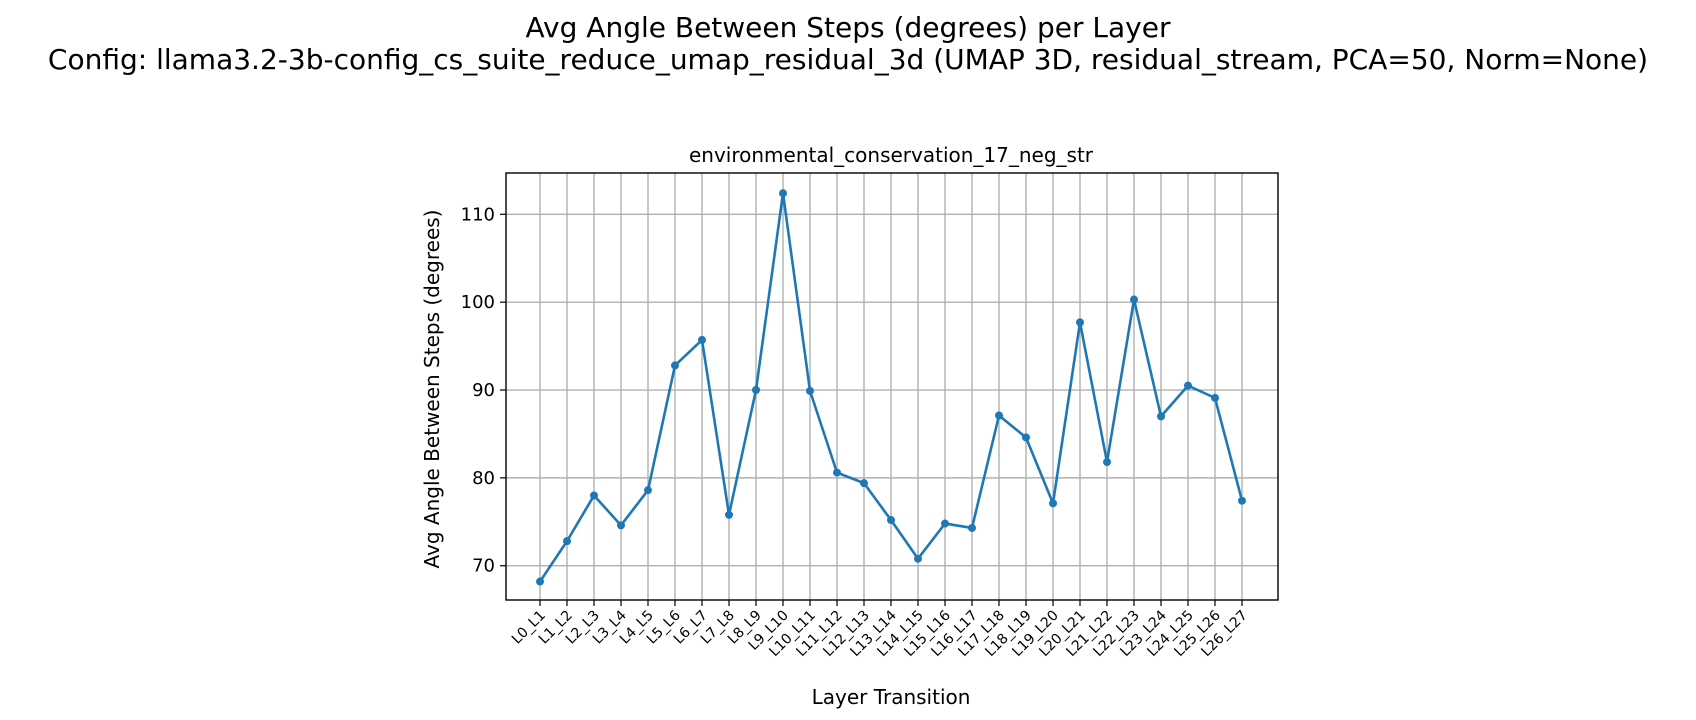 The height and width of the screenshot is (720, 1696). What do you see at coordinates (432, 389) in the screenshot?
I see `y-axis-label: Avg Angle Between Steps (degrees)` at bounding box center [432, 389].